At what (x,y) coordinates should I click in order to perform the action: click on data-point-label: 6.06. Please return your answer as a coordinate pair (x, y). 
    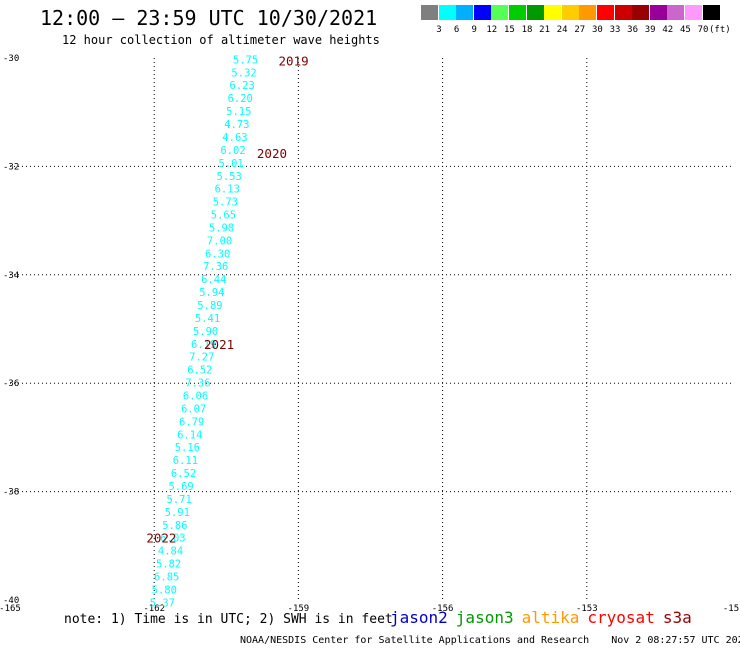
    Looking at the image, I should click on (195, 397).